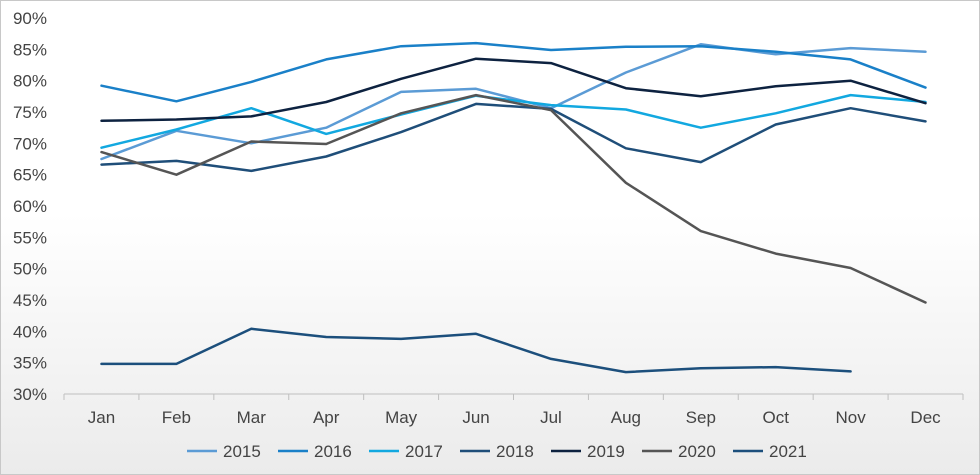  What do you see at coordinates (701, 417) in the screenshot?
I see `x-tick-label: Sep` at bounding box center [701, 417].